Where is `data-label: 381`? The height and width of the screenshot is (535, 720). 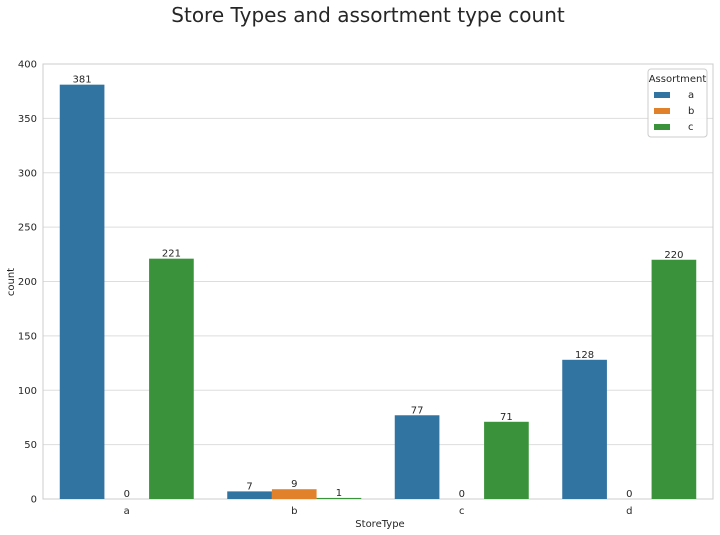 data-label: 381 is located at coordinates (82, 80).